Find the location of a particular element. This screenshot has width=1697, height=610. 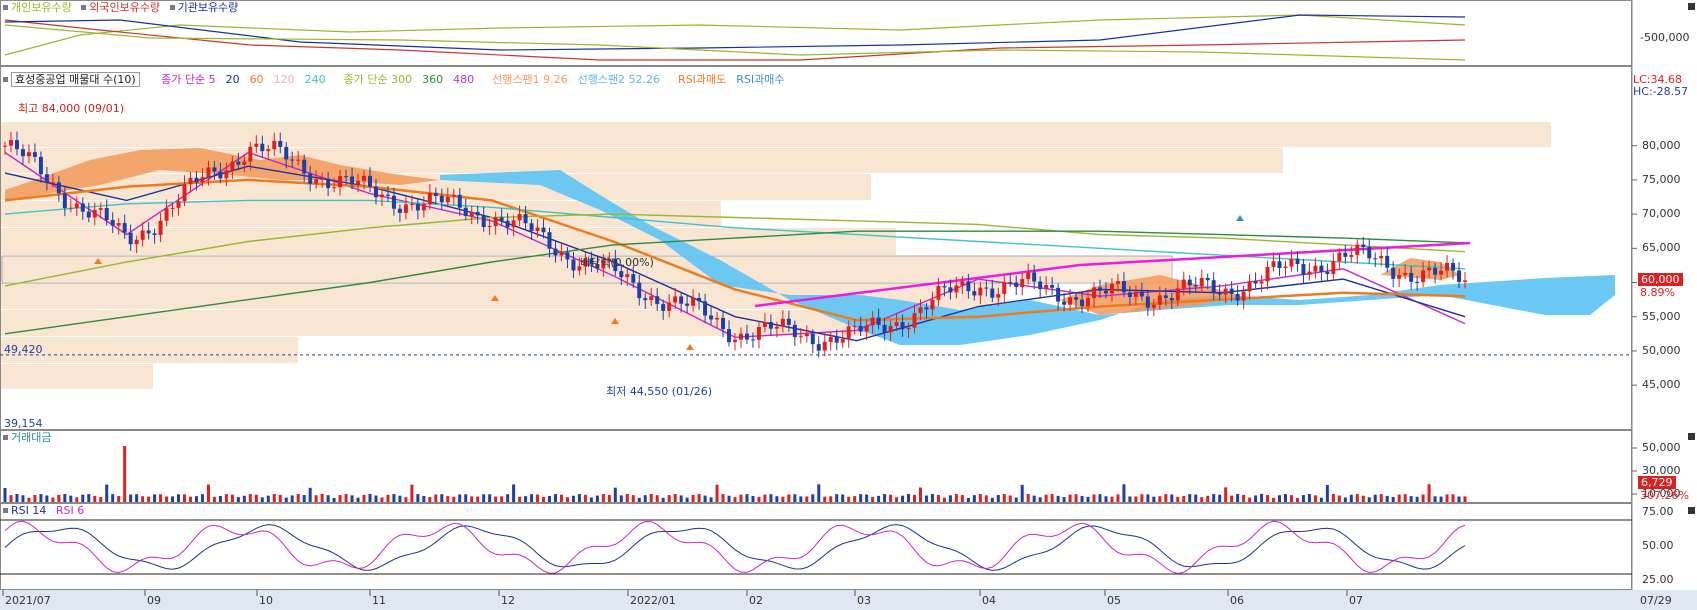

legend-item-8: 선행스팬1 9.26 is located at coordinates (530, 79).